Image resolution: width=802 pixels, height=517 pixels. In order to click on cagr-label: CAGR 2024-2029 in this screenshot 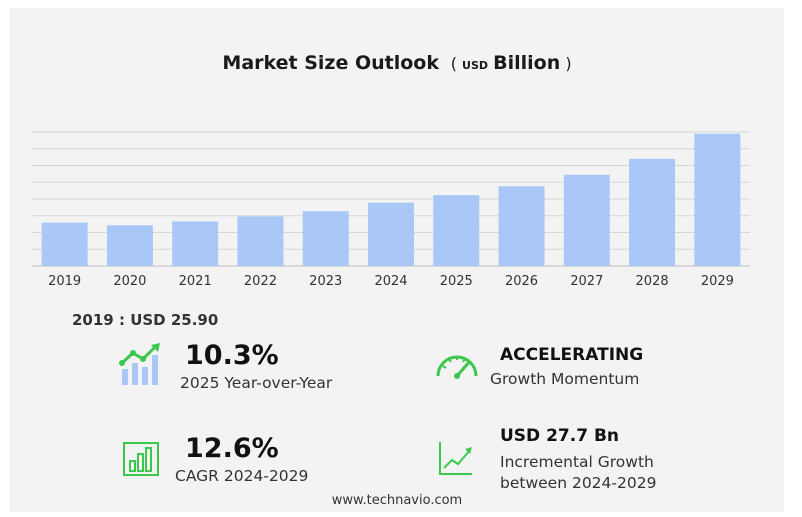, I will do `click(242, 476)`.